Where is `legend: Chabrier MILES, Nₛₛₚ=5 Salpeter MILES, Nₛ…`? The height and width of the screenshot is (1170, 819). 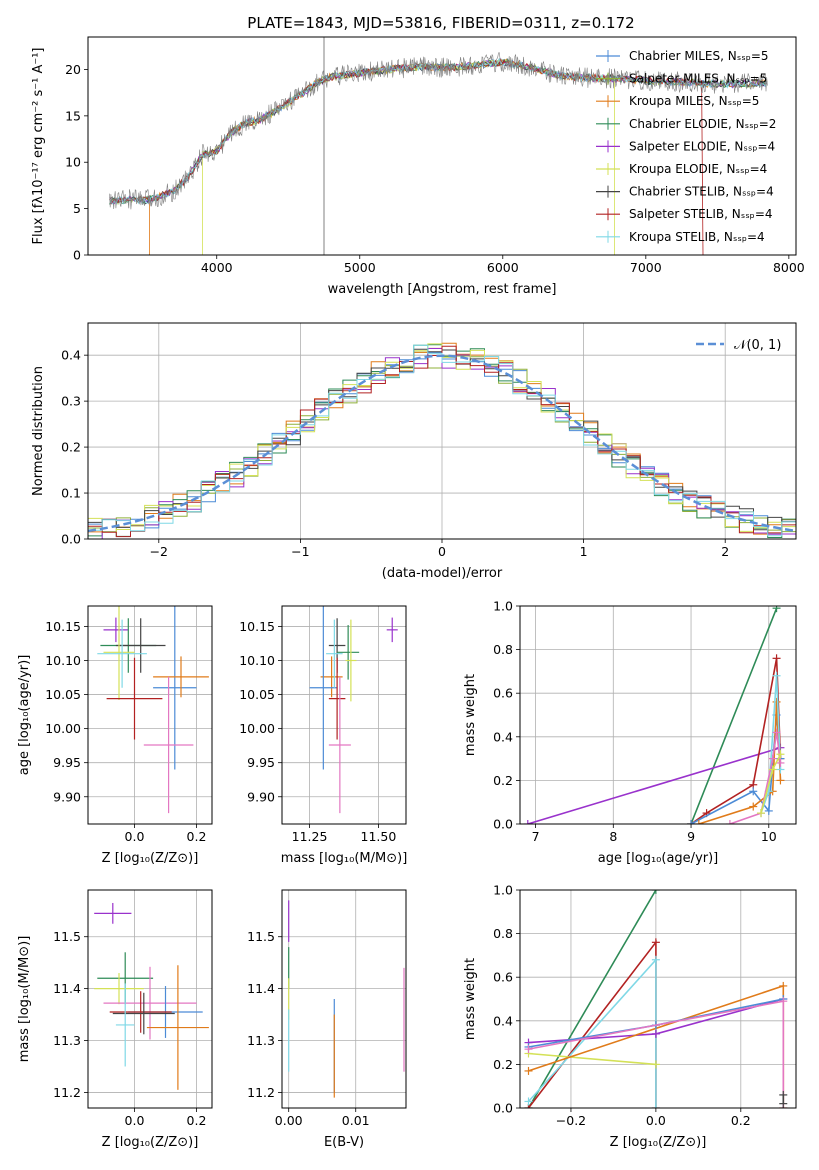 legend: Chabrier MILES, Nₛₛₚ=5 Salpeter MILES, Nₛ… is located at coordinates (686, 146).